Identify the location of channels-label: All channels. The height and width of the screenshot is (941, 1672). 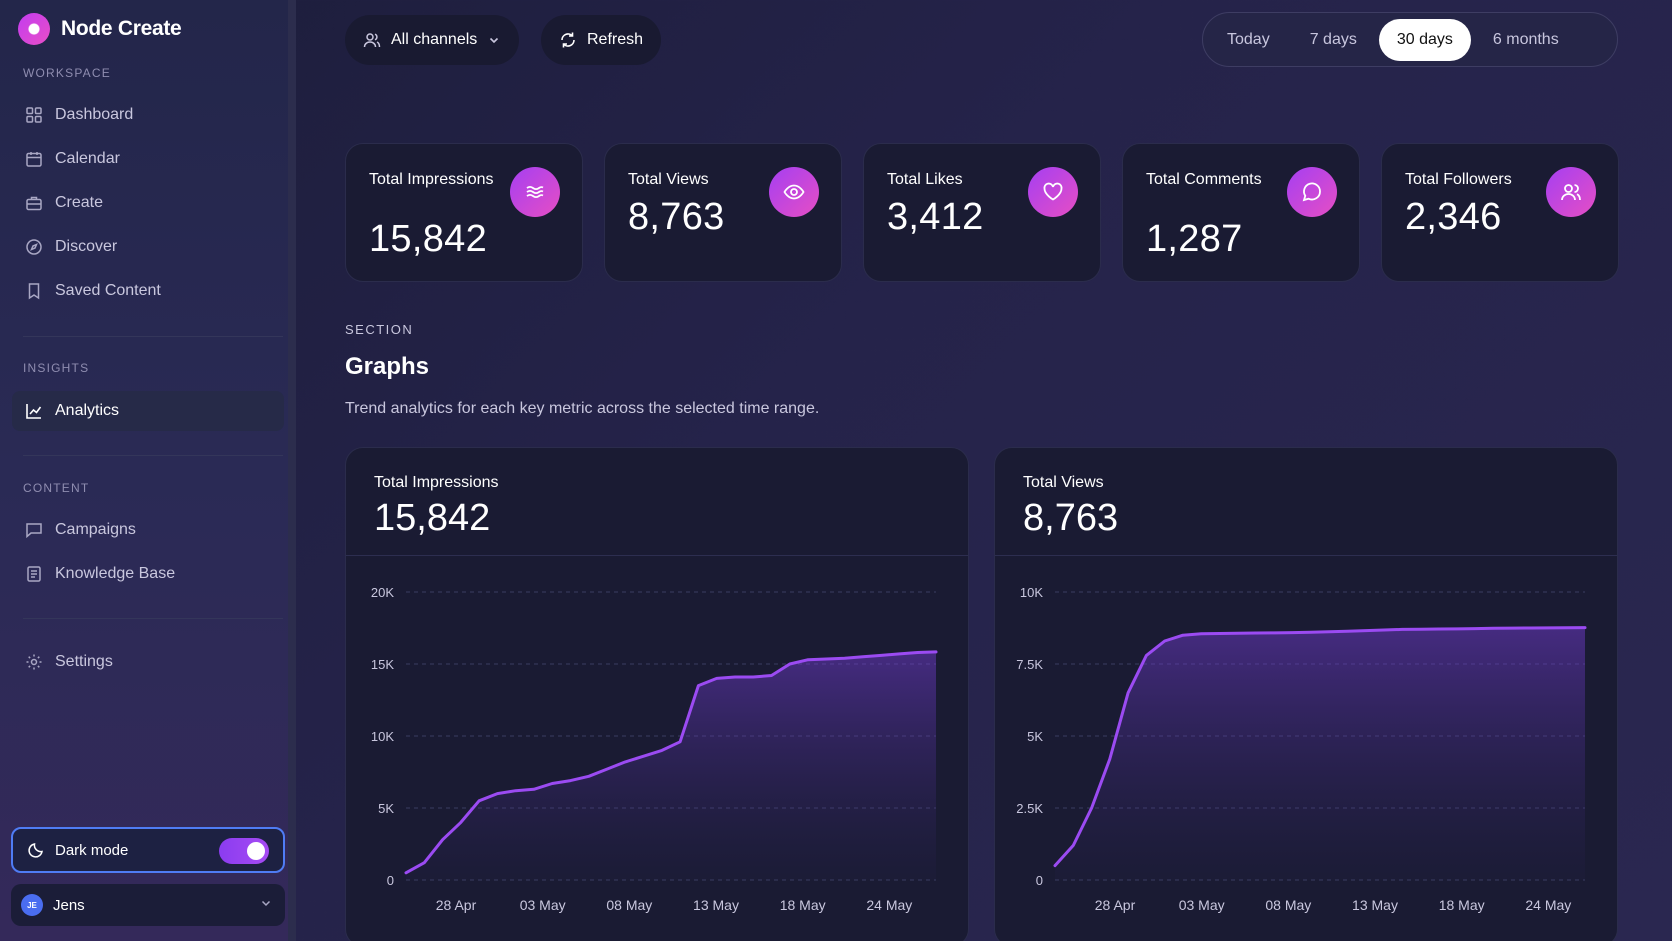
(434, 39).